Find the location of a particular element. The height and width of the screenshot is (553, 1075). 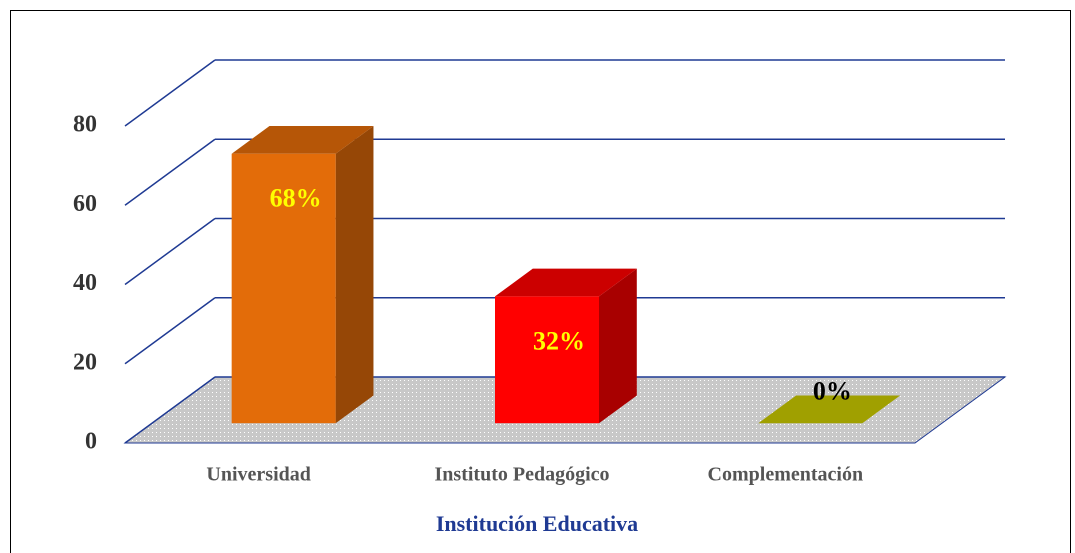

y-tick-label: 40 is located at coordinates (85, 283).